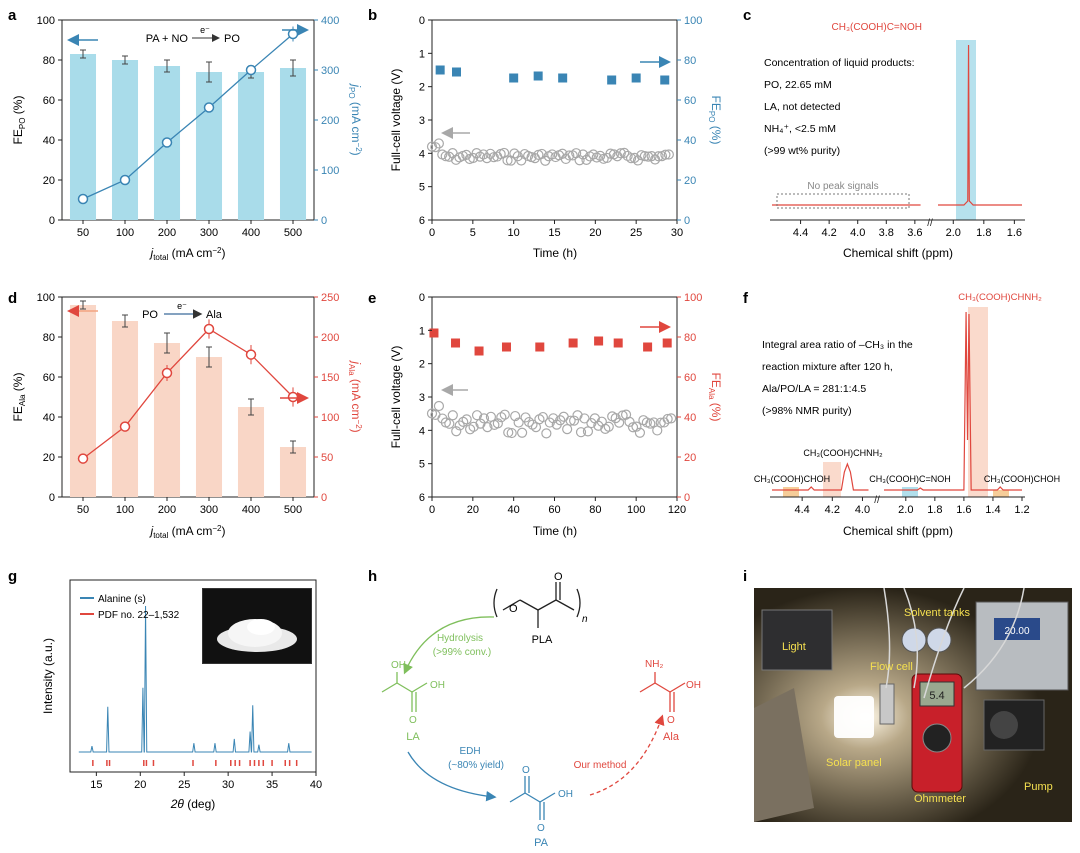 The height and width of the screenshot is (853, 1080). I want to click on line-series, so click(188, 394).